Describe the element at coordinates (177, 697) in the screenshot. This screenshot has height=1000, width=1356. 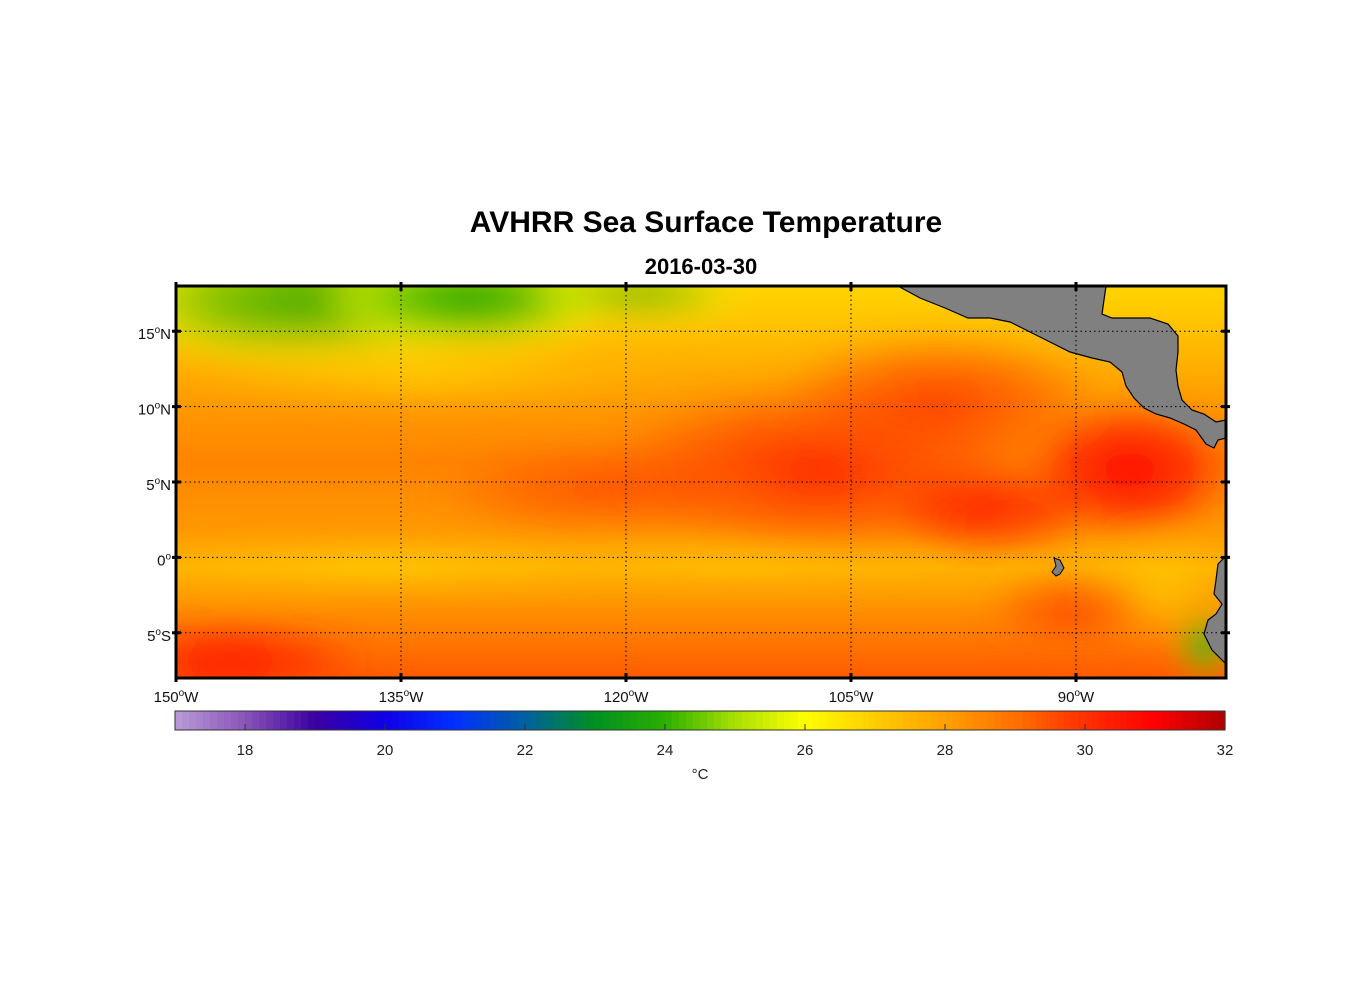
I see `lon-tick-label: 150oW` at that location.